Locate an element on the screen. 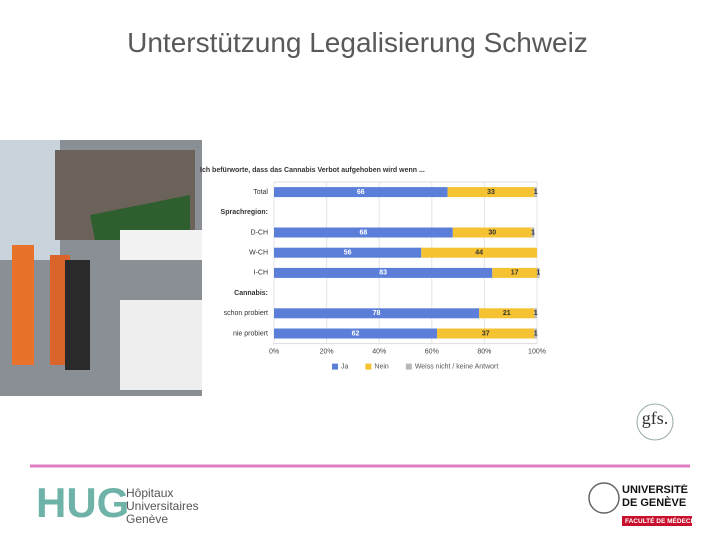 This screenshot has width=720, height=540. plot-area is located at coordinates (405, 263).